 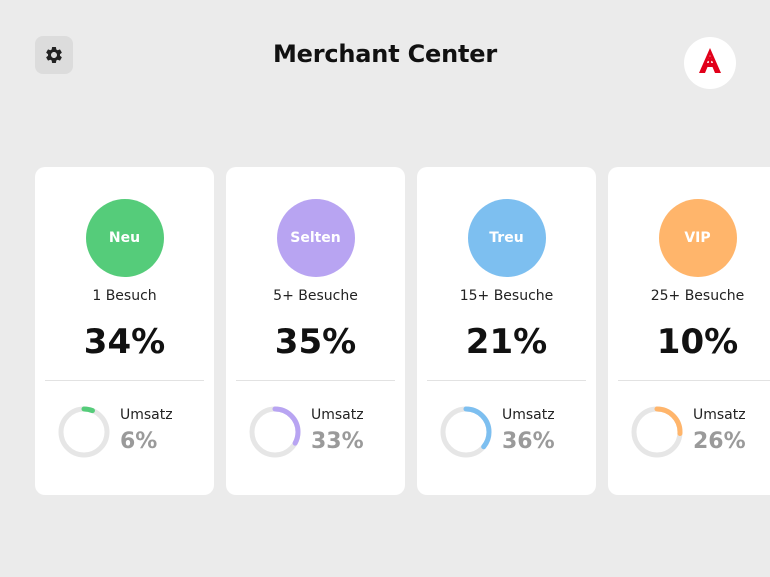 I want to click on customer-share: 21%, so click(x=506, y=342).